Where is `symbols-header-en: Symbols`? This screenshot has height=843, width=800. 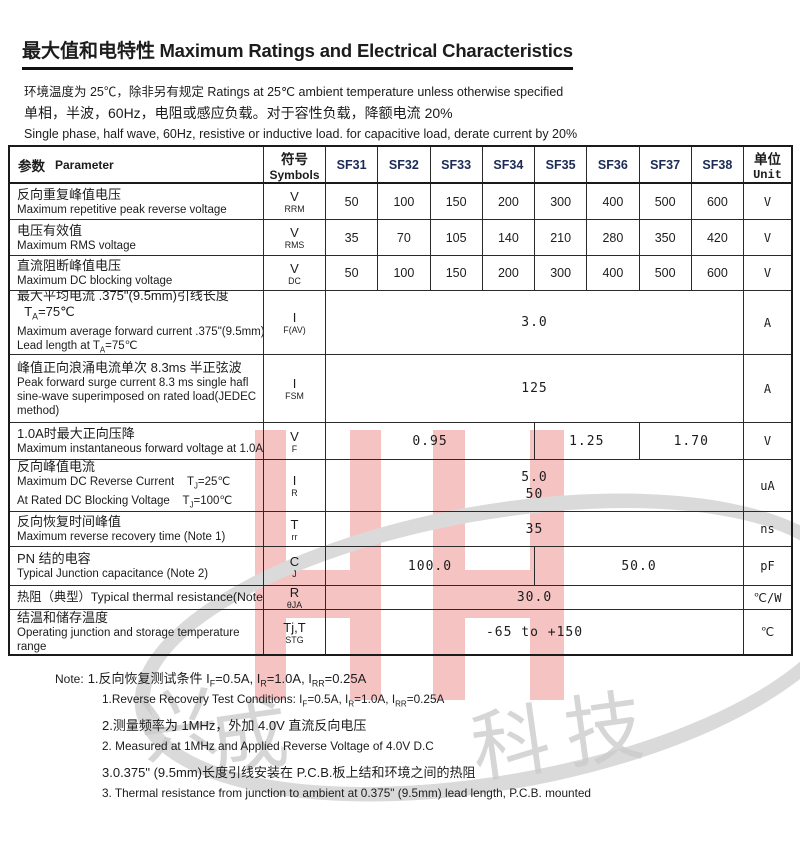 symbols-header-en: Symbols is located at coordinates (294, 174).